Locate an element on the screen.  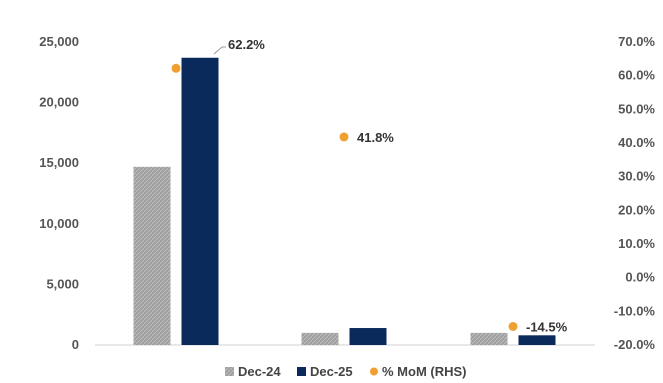
y-left-tick-label: 15,000 is located at coordinates (59, 162).